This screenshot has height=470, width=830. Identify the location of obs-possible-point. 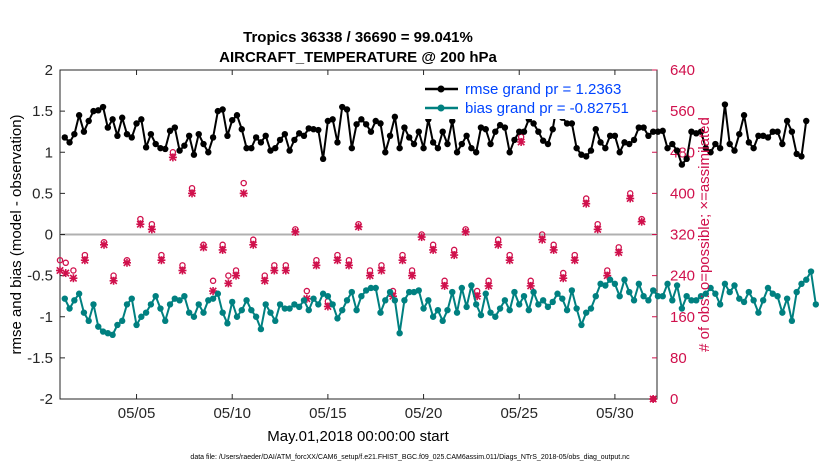
(307, 291).